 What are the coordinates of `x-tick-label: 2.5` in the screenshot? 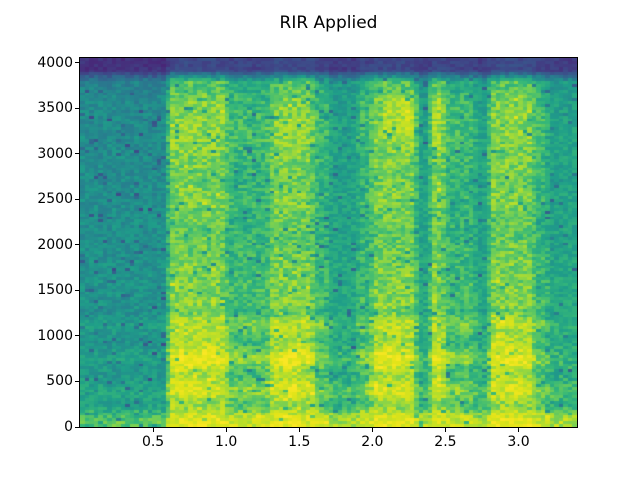 It's located at (445, 442).